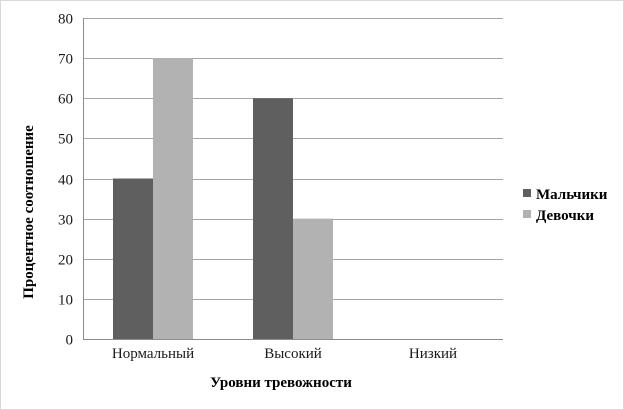  I want to click on y-tick-label: 20, so click(65, 261).